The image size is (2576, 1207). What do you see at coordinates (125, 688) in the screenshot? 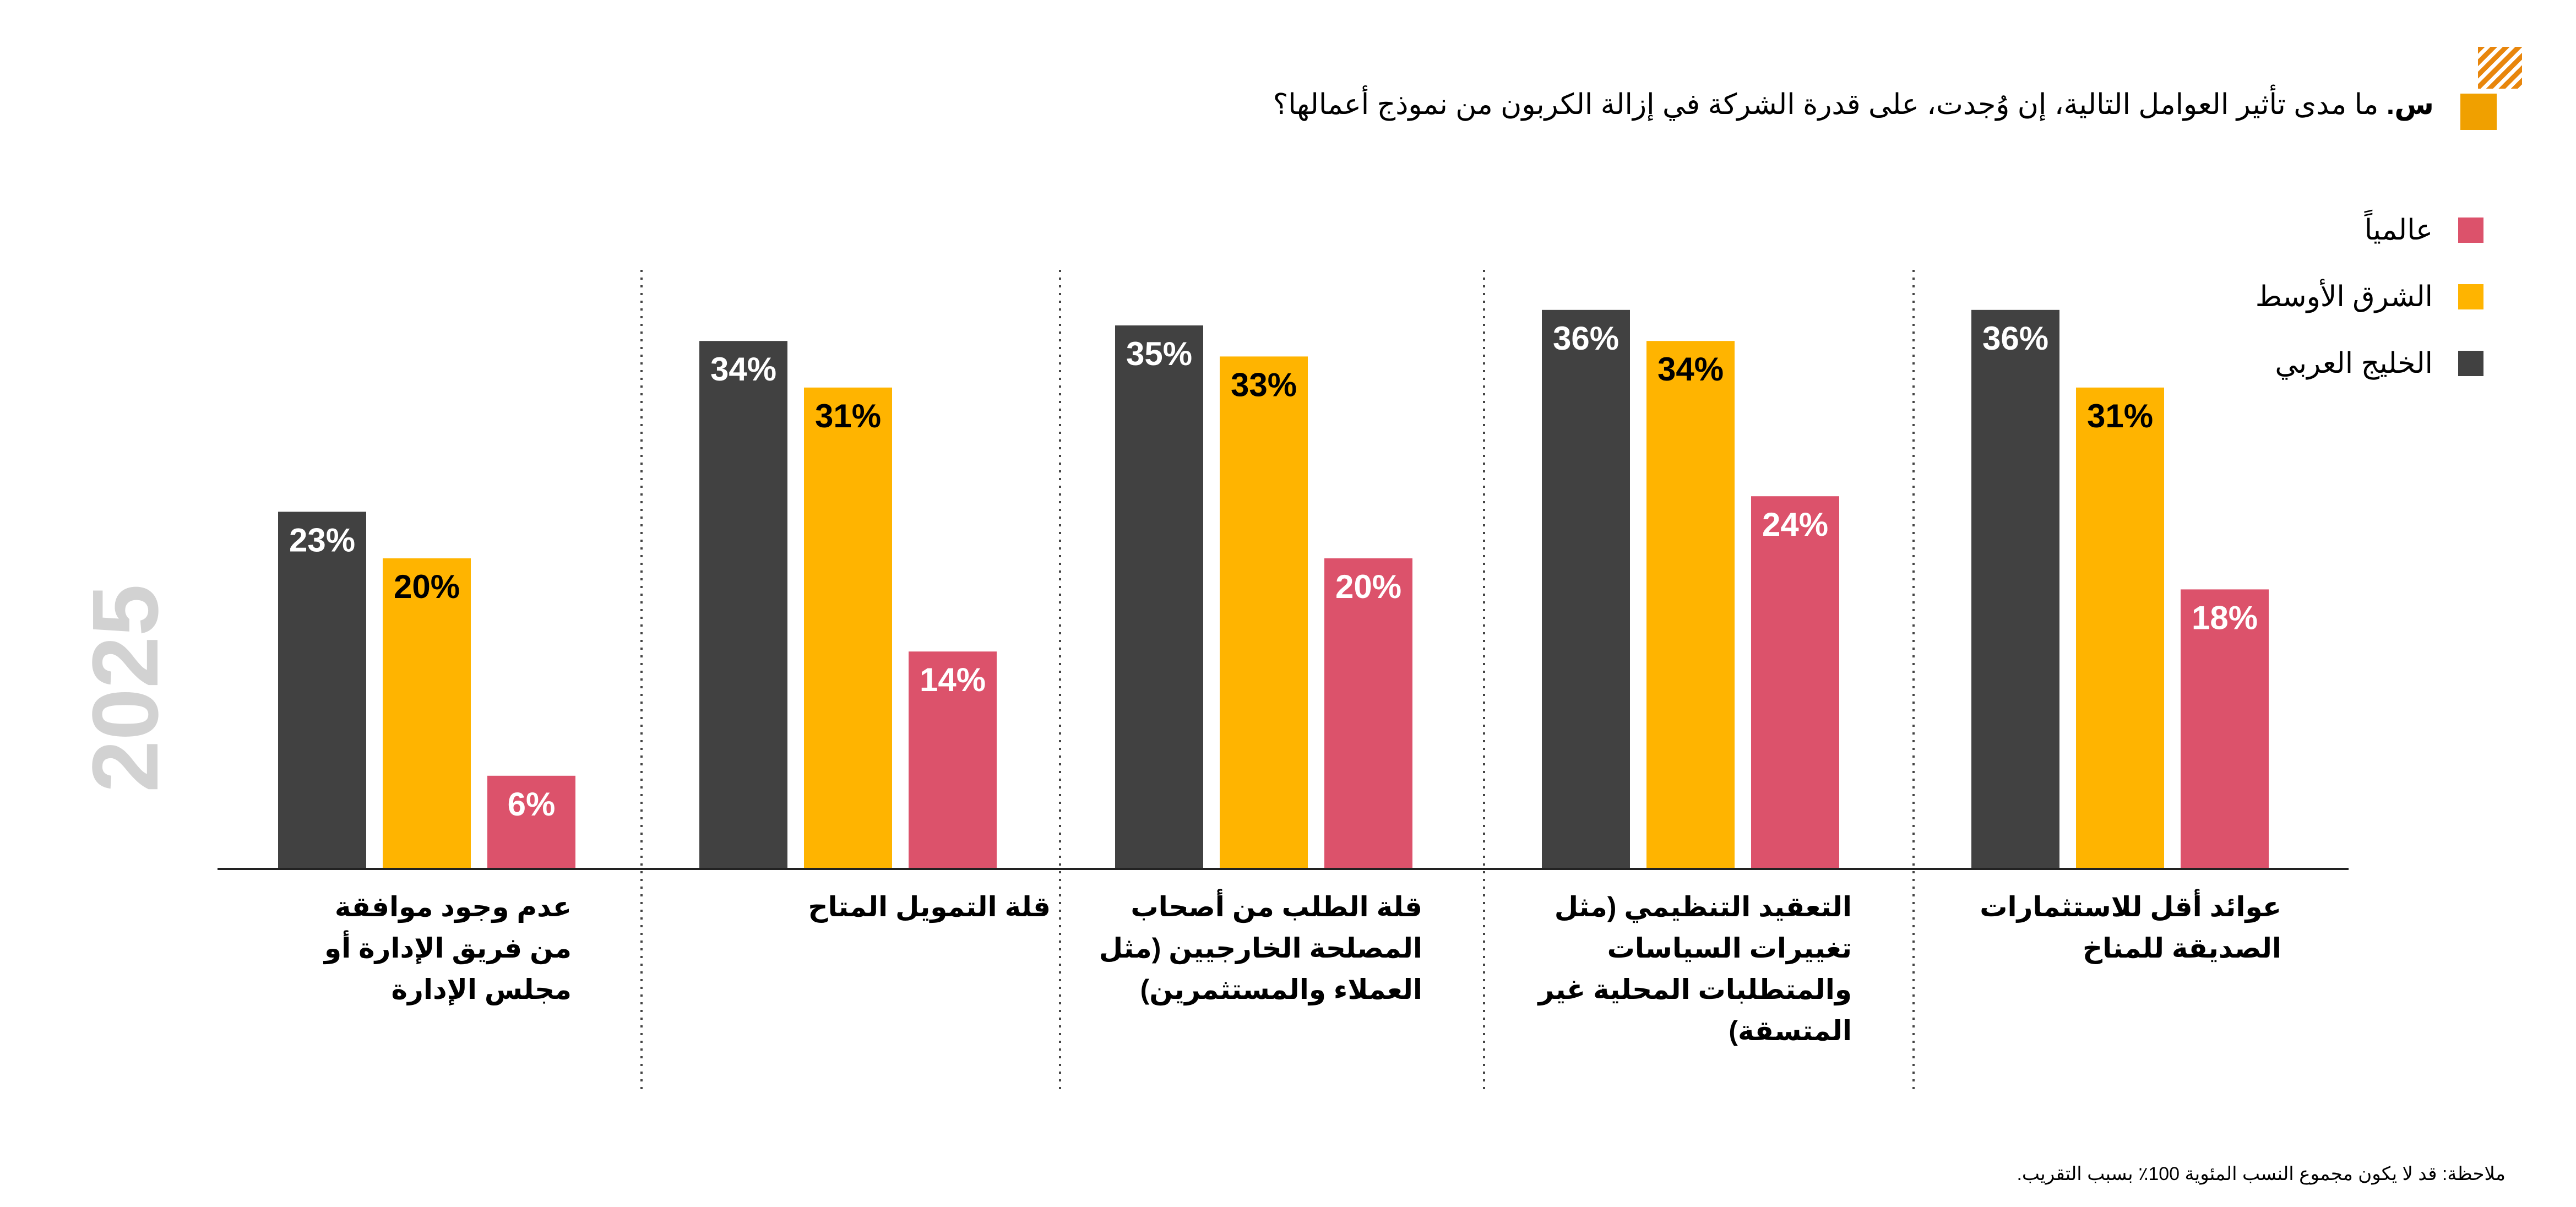
I see `year-label: 2025` at bounding box center [125, 688].